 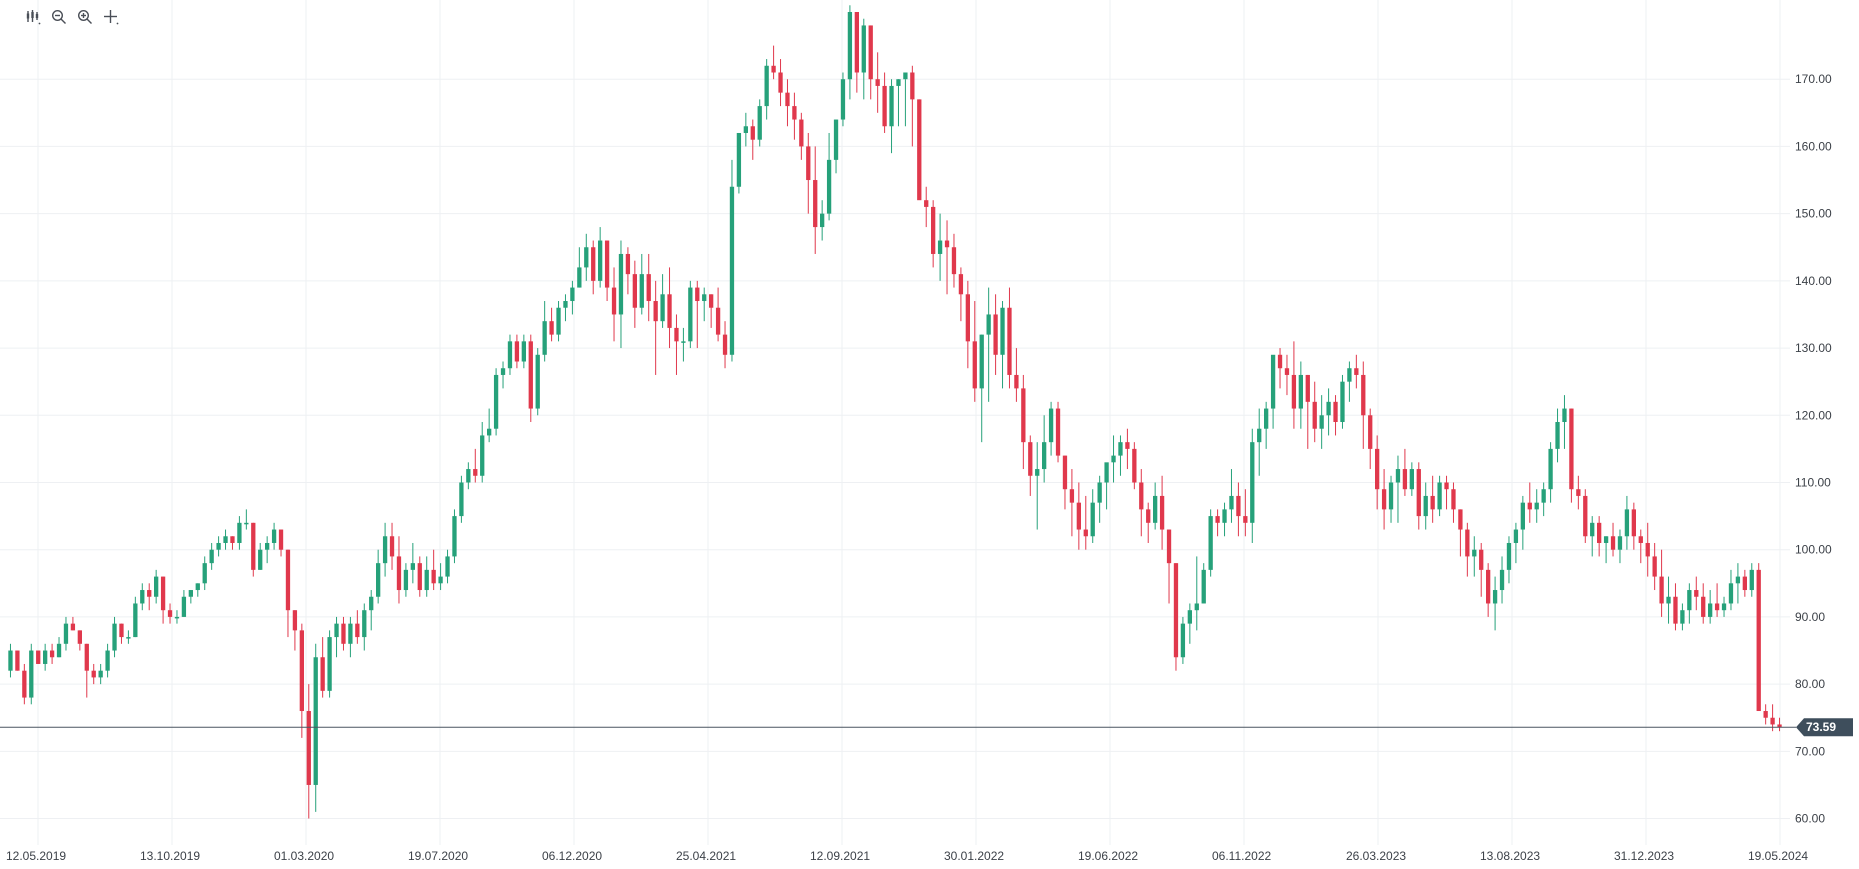 I want to click on x-tick-label: 12.05.2019, so click(x=36, y=856).